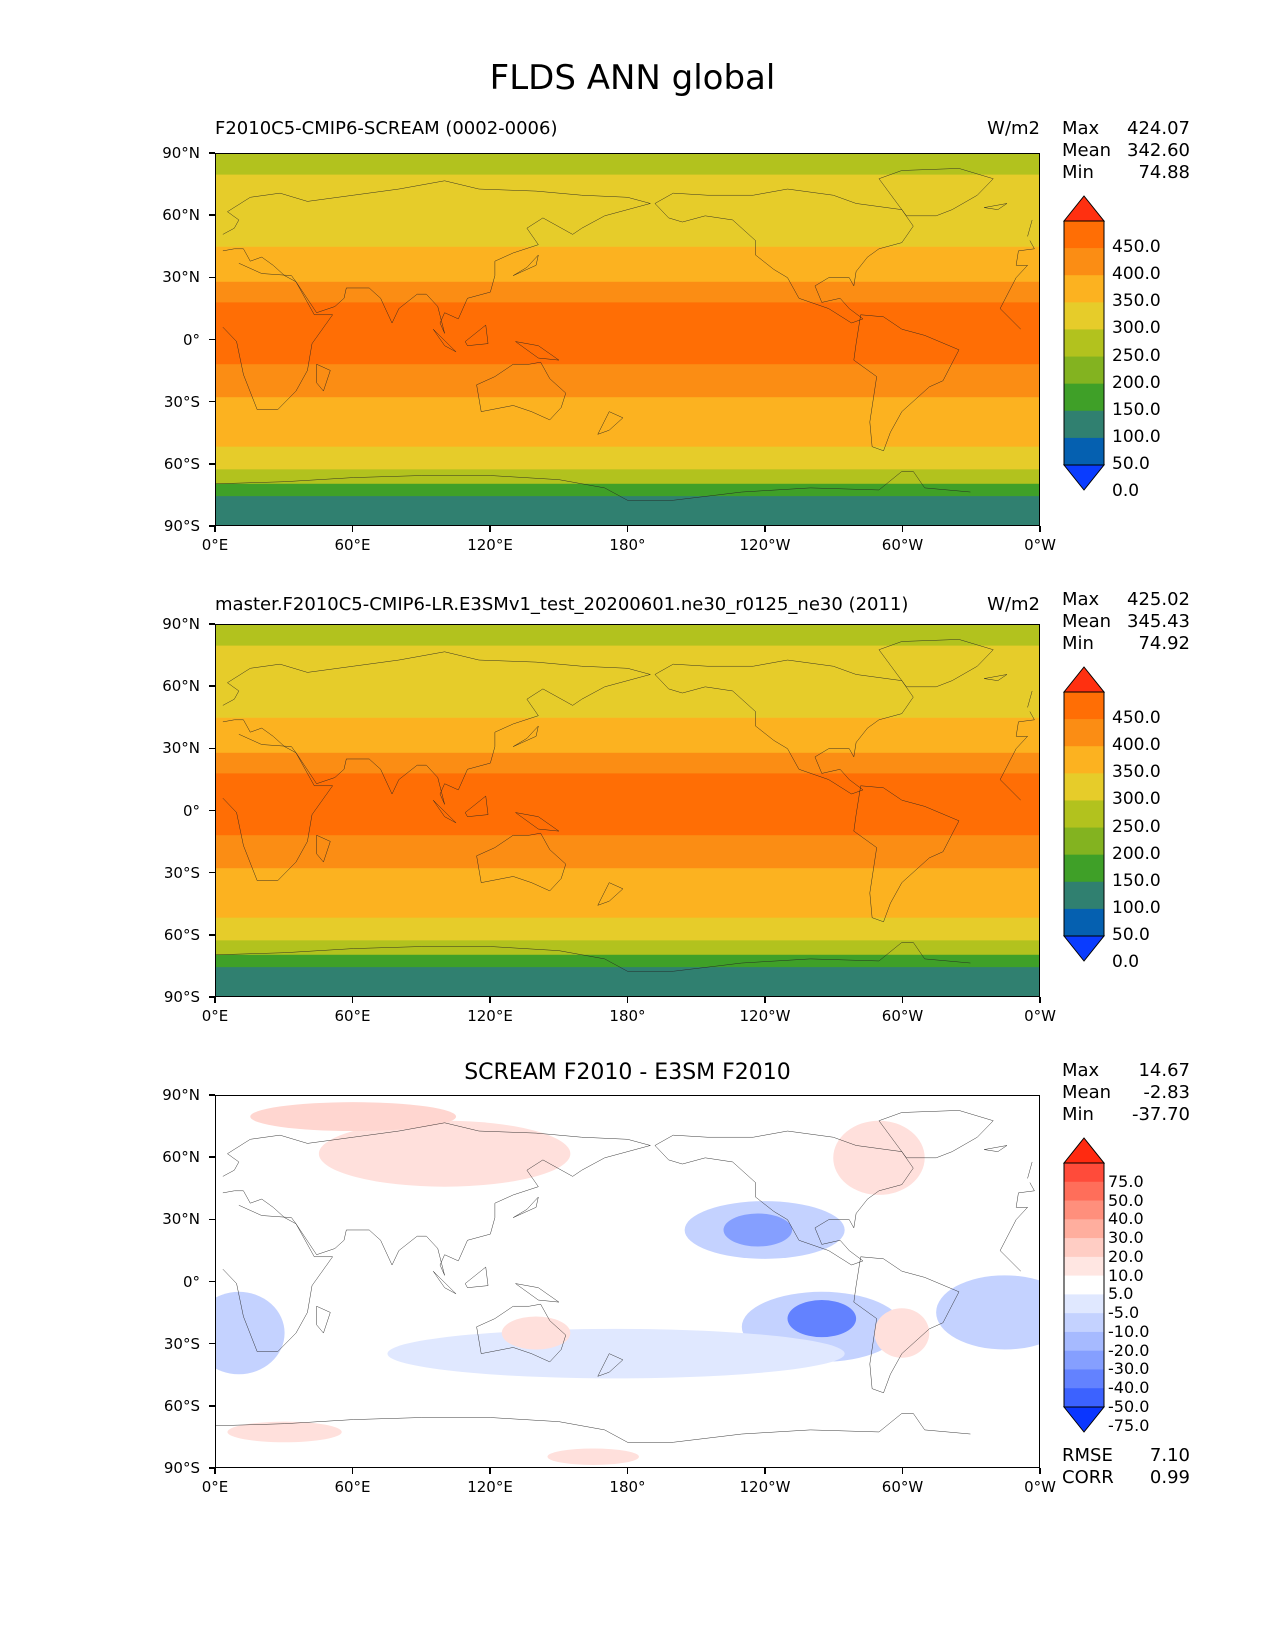  I want to click on stat-max: 14.67, so click(1164, 1070).